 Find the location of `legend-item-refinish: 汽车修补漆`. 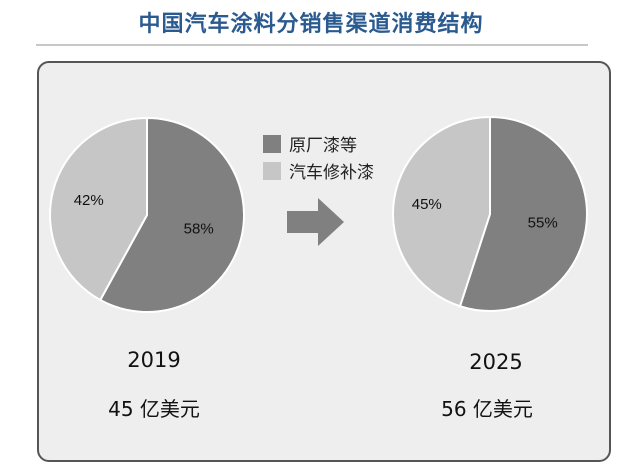

legend-item-refinish: 汽车修补漆 is located at coordinates (318, 170).